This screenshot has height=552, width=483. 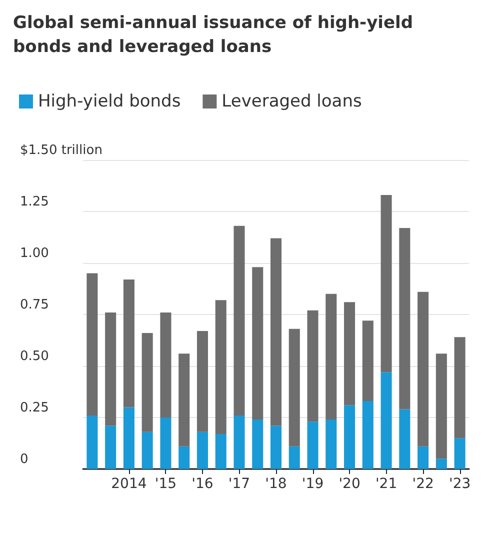 I want to click on y-tick-label: 1.25, so click(x=34, y=202).